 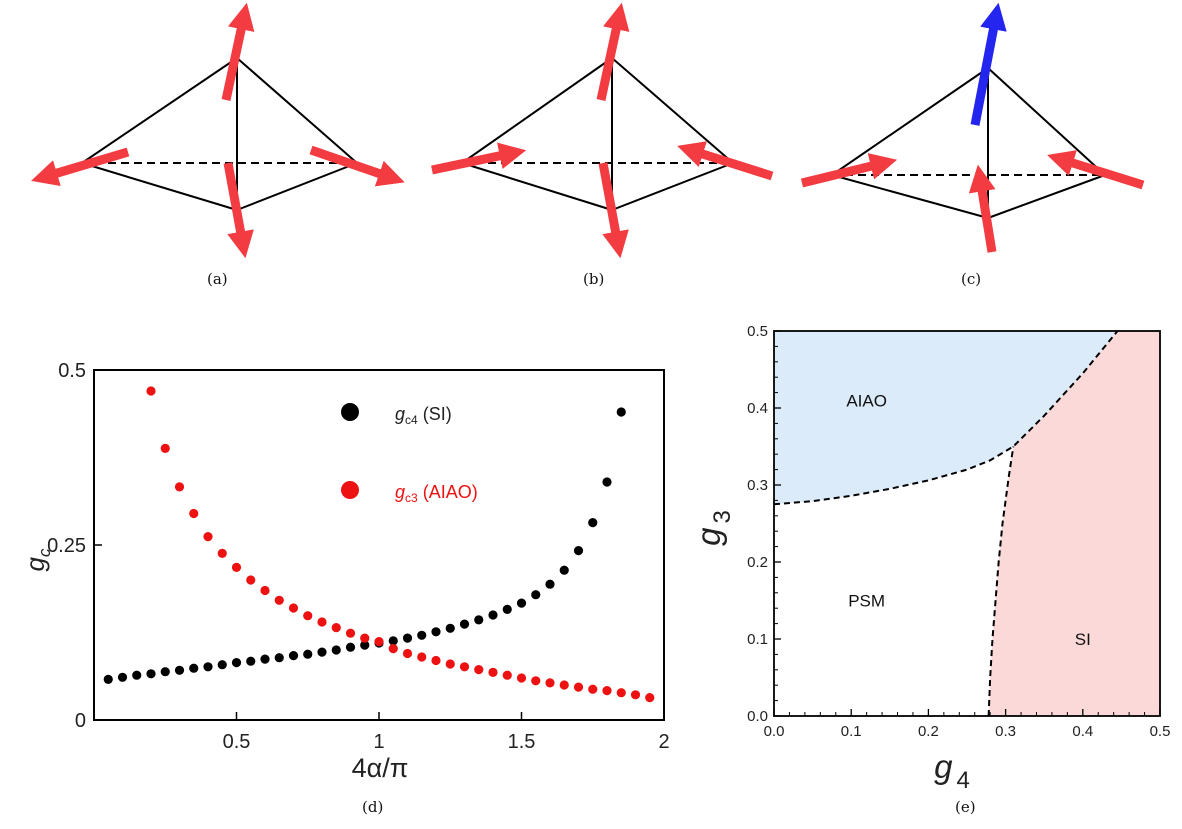 What do you see at coordinates (1074, 523) in the screenshot?
I see `region-si` at bounding box center [1074, 523].